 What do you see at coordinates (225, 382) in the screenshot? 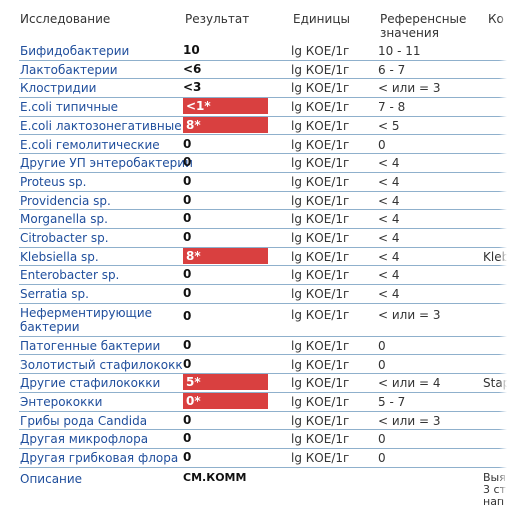
I see `result-value-flagged: 5*` at bounding box center [225, 382].